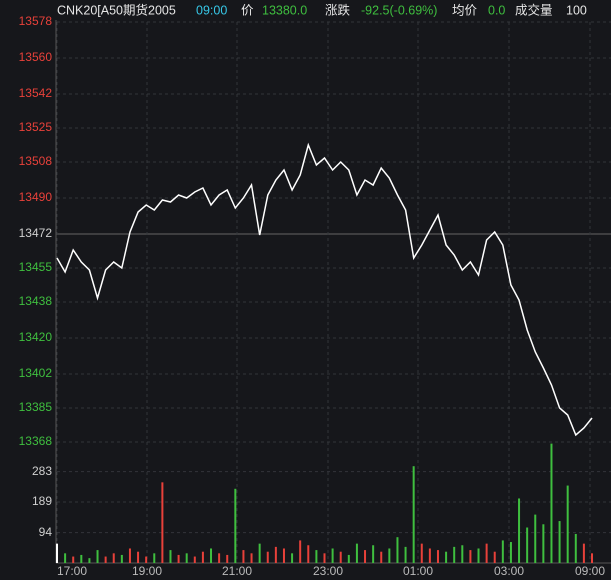  What do you see at coordinates (72, 571) in the screenshot?
I see `x-tick-label: 17:00` at bounding box center [72, 571].